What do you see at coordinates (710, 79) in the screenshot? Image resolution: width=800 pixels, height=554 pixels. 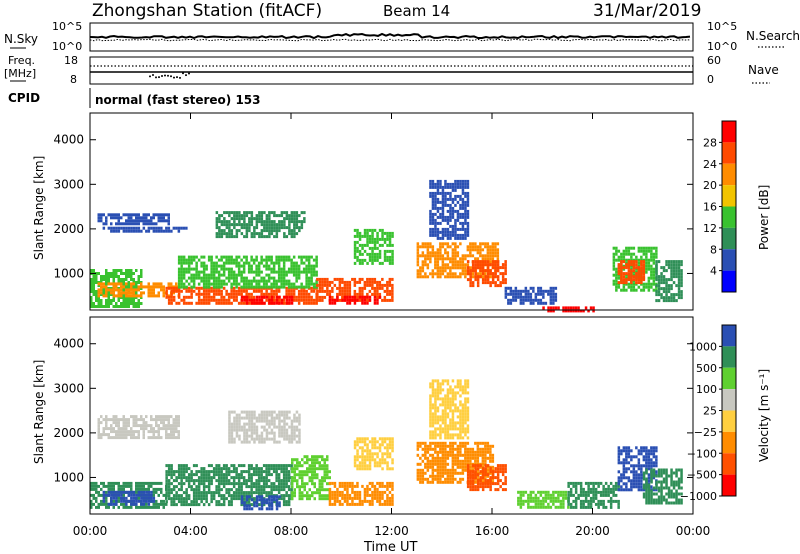 I see `nave-tick-bottom: 0` at bounding box center [710, 79].